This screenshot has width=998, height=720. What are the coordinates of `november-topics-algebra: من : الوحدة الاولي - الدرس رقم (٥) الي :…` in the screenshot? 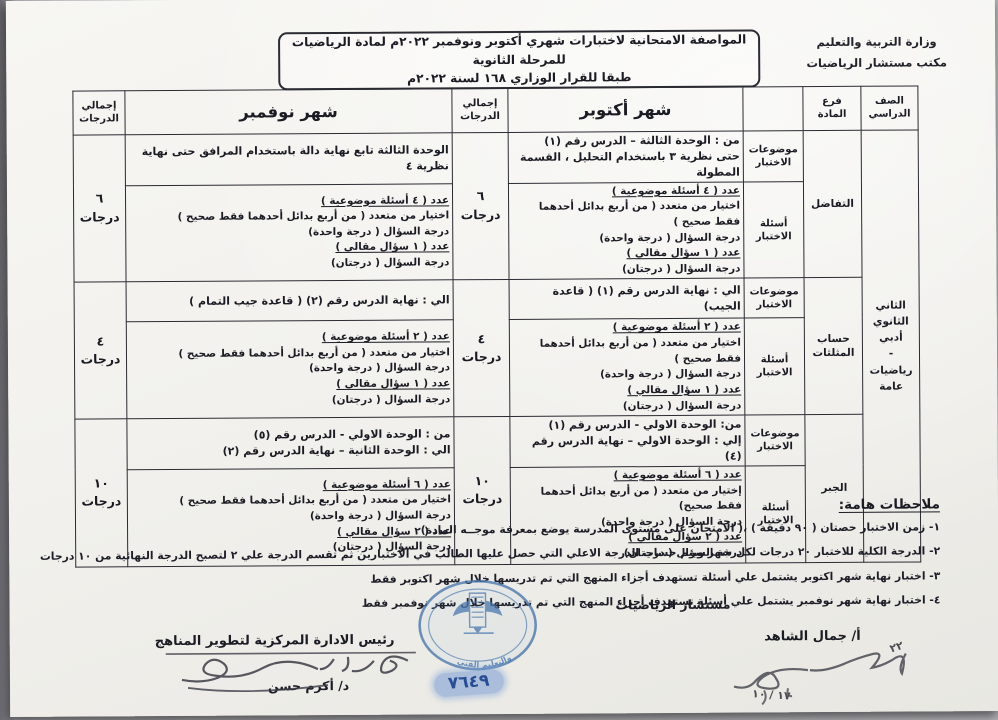 It's located at (290, 443).